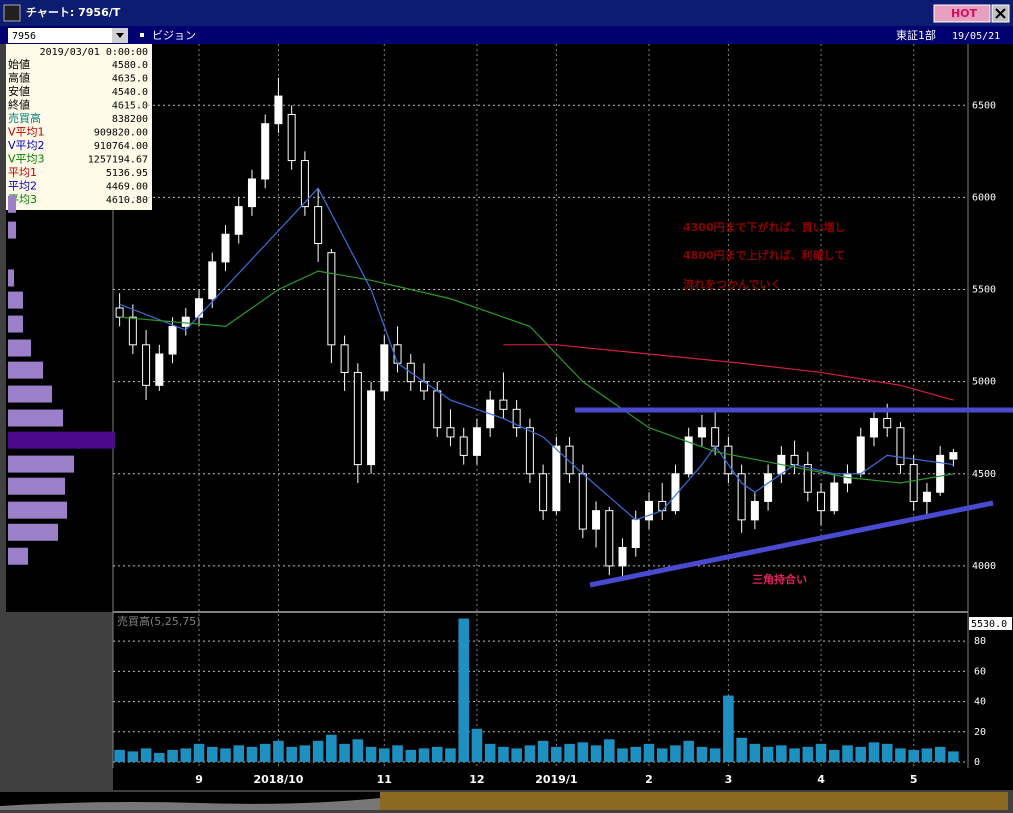 Image resolution: width=1013 pixels, height=813 pixels. Describe the element at coordinates (24, 36) in the screenshot. I see `symbol-text: 7956` at that location.